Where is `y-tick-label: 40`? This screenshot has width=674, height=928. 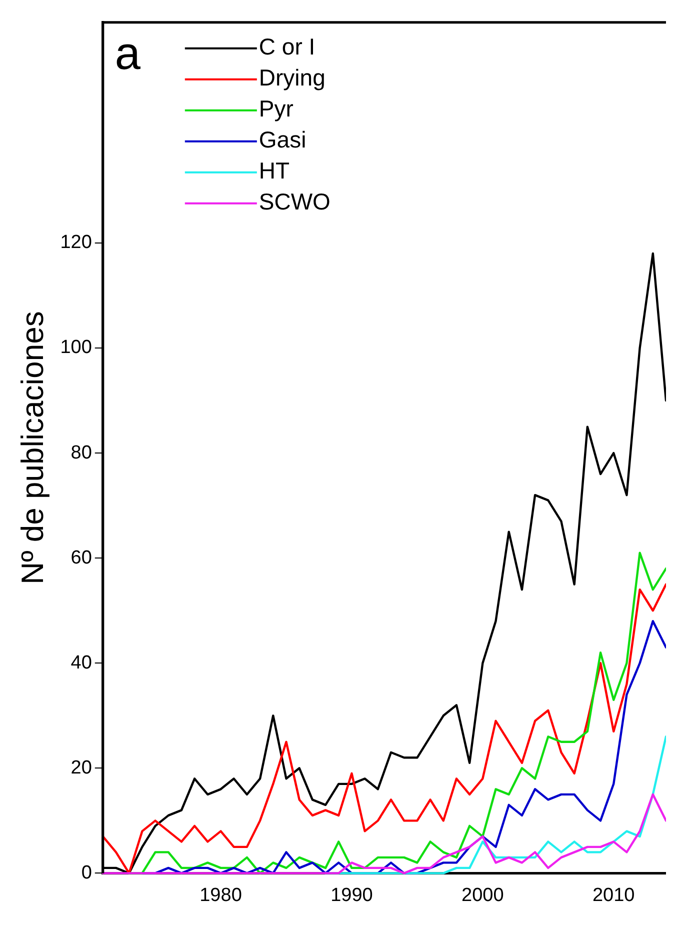
y-tick-label: 40 is located at coordinates (81, 663).